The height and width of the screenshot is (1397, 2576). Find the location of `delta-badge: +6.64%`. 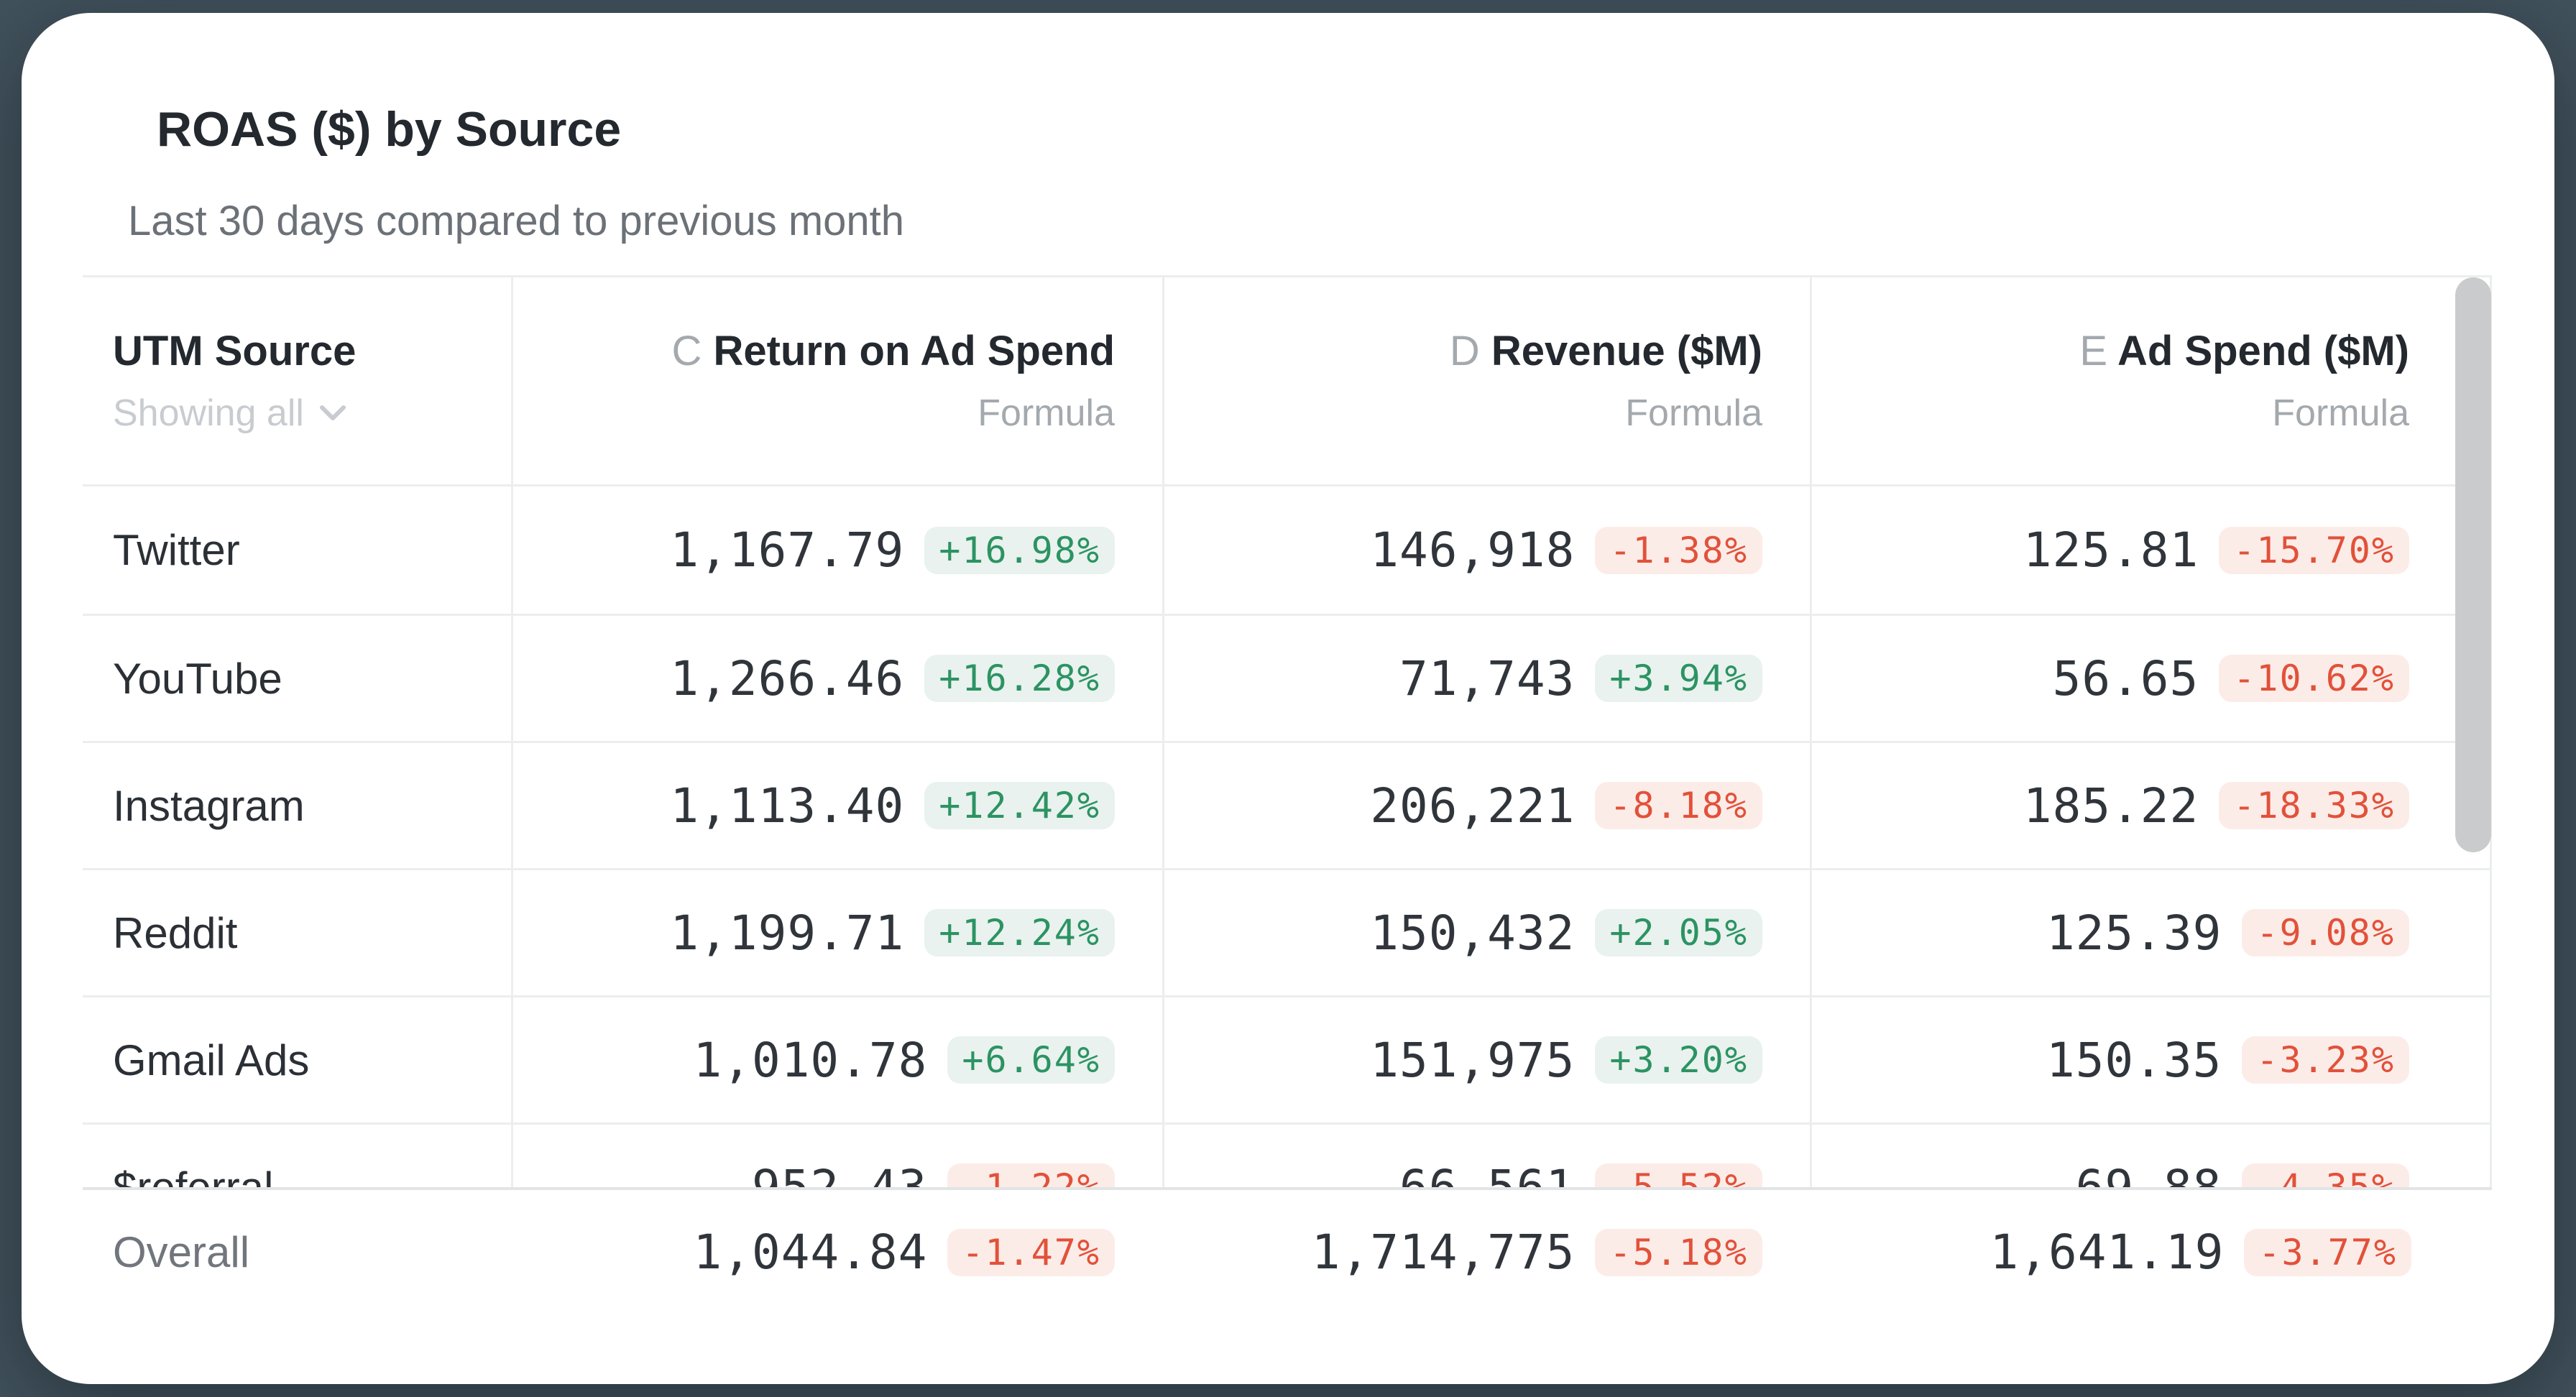

delta-badge: +6.64% is located at coordinates (1031, 1060).